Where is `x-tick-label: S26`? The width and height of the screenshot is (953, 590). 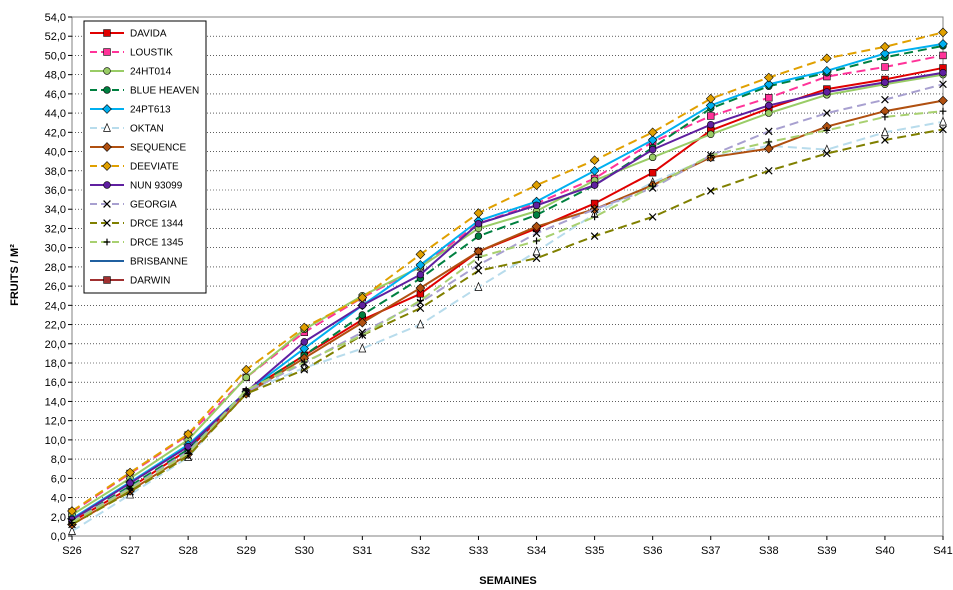 x-tick-label: S26 is located at coordinates (72, 551).